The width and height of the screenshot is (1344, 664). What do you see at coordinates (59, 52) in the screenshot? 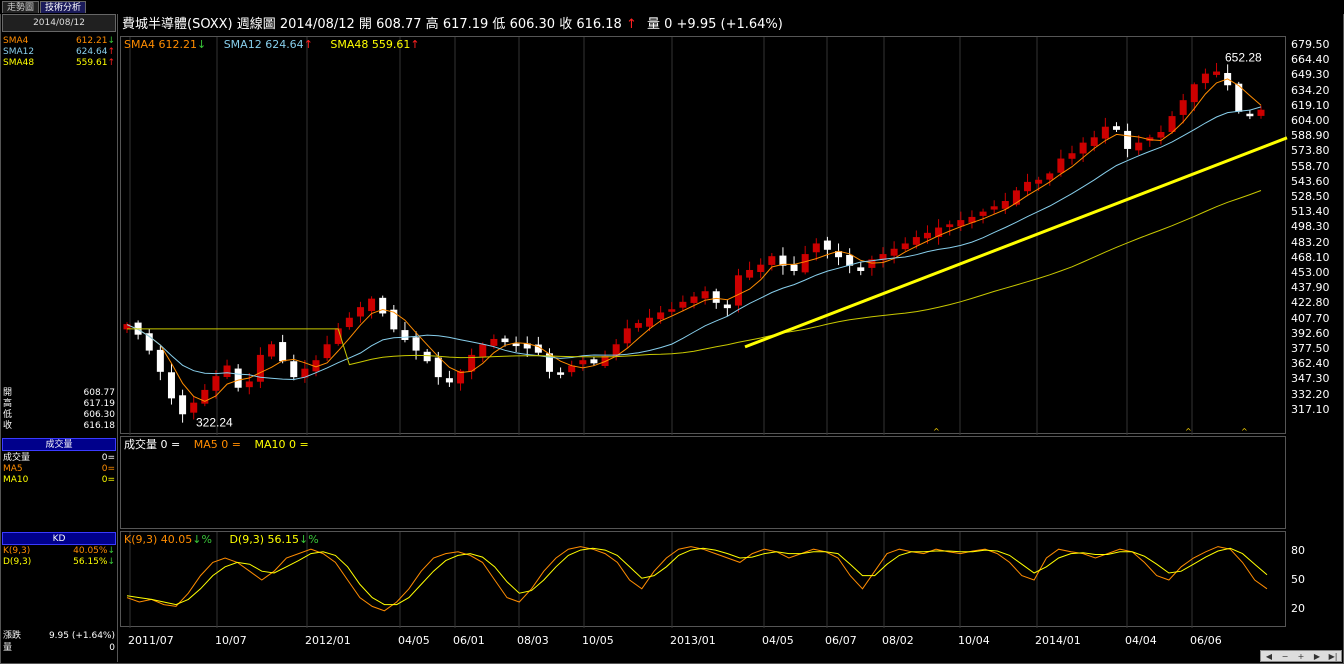
I see `left-sma-row: SMA12 624.64↑` at bounding box center [59, 52].